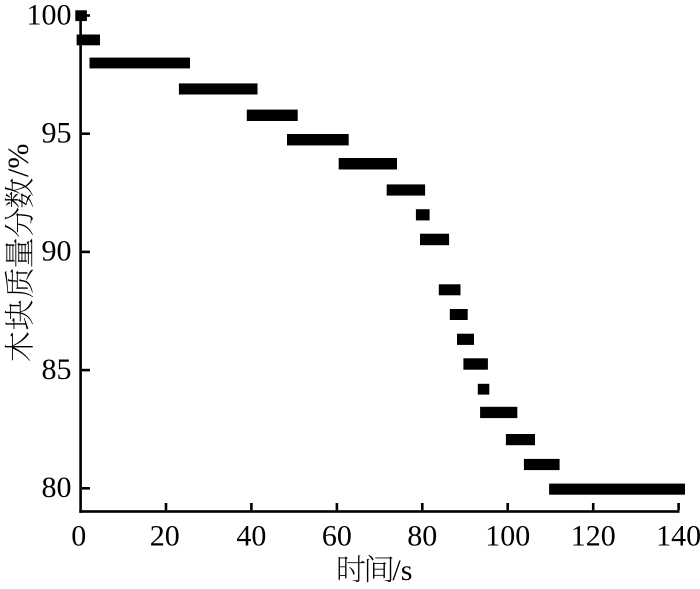  I want to click on svg-text: 140, so click(678, 535).